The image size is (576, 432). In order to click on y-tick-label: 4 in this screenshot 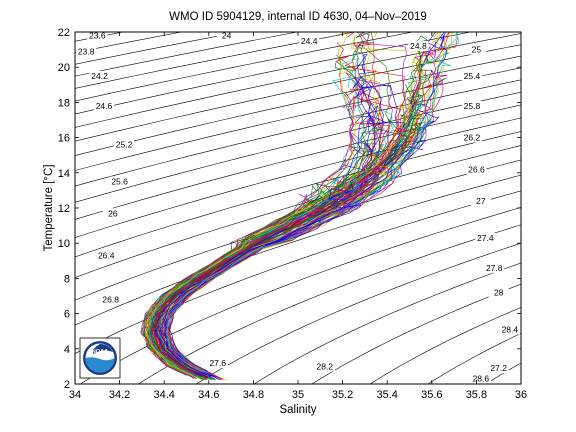, I will do `click(67, 350)`.